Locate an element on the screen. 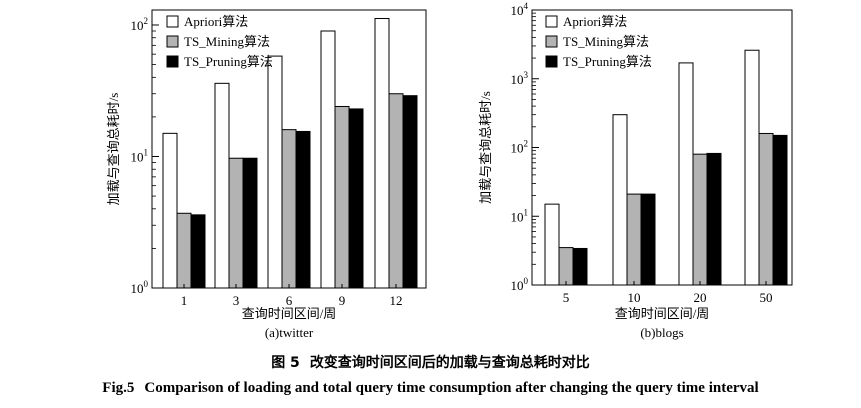 The height and width of the screenshot is (408, 861). figure-title-cn: 改变查询时间区间后的加载与查询总耗时对比 is located at coordinates (449, 363).